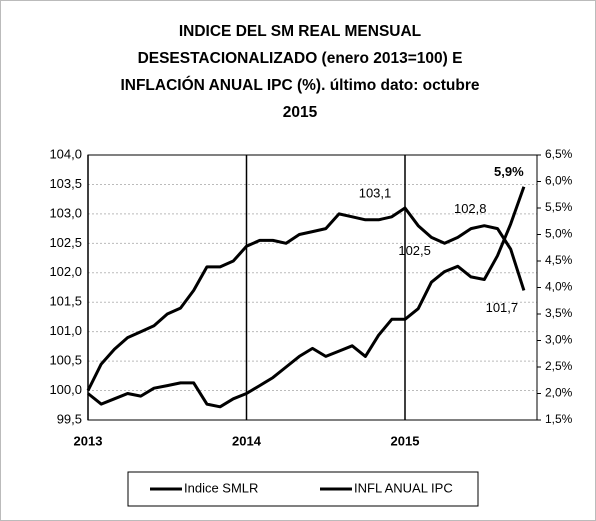 This screenshot has width=596, height=521. What do you see at coordinates (559, 393) in the screenshot?
I see `y2-tick-label: 2,0%` at bounding box center [559, 393].